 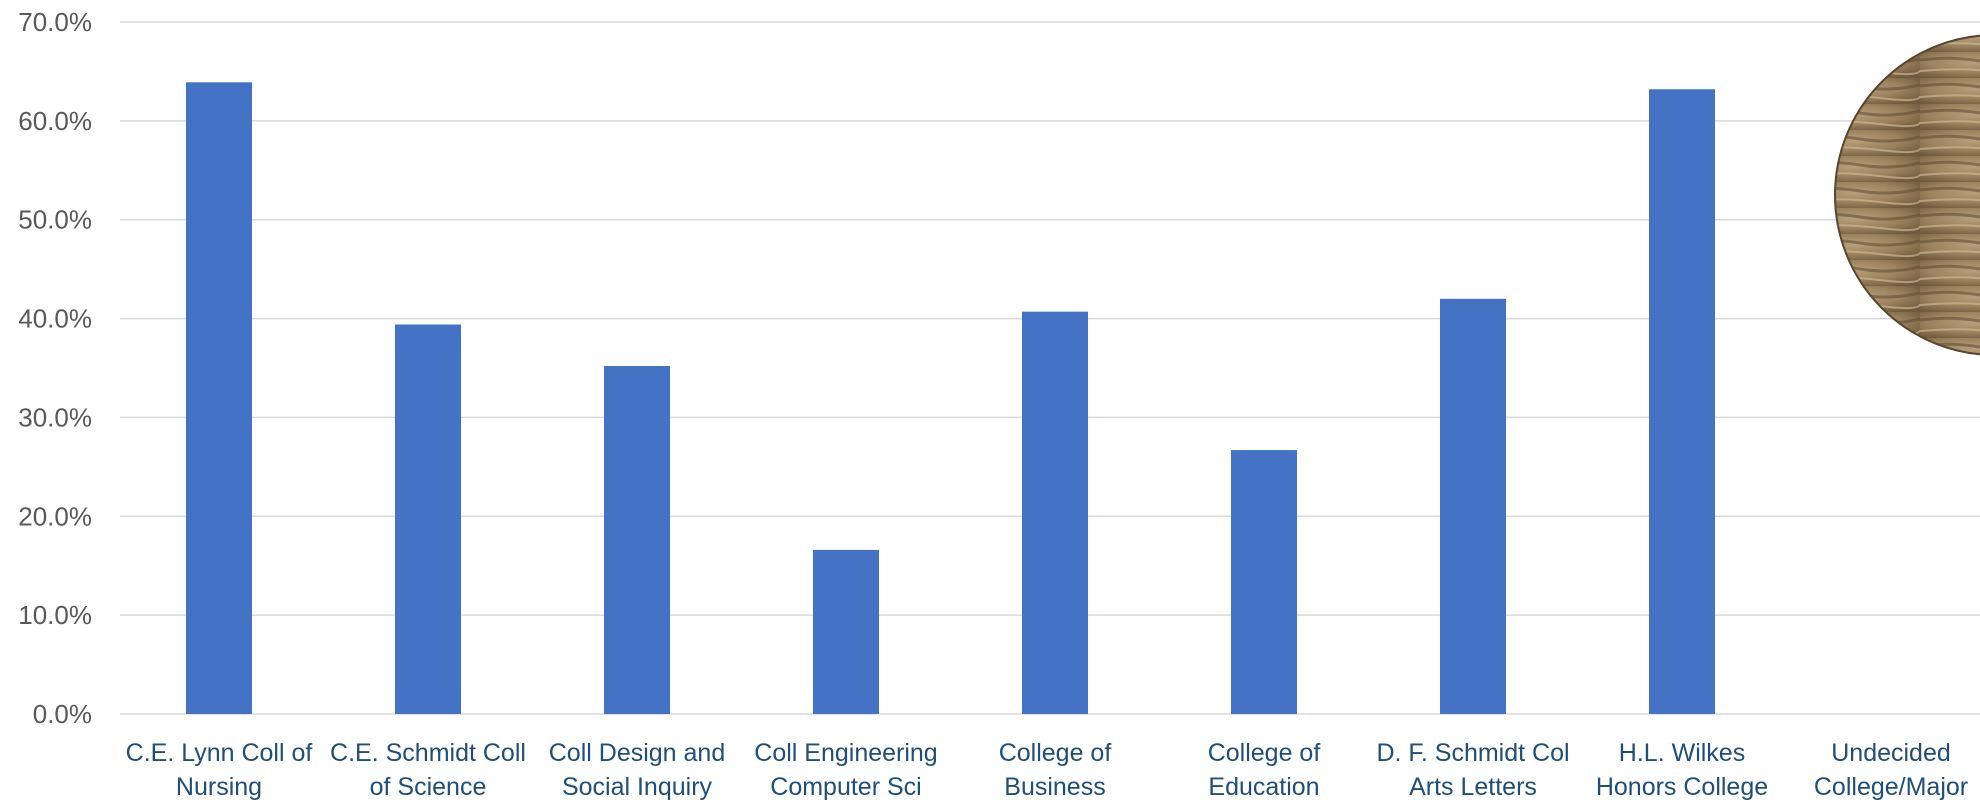 I want to click on rock-photo-icon, so click(x=1907, y=195).